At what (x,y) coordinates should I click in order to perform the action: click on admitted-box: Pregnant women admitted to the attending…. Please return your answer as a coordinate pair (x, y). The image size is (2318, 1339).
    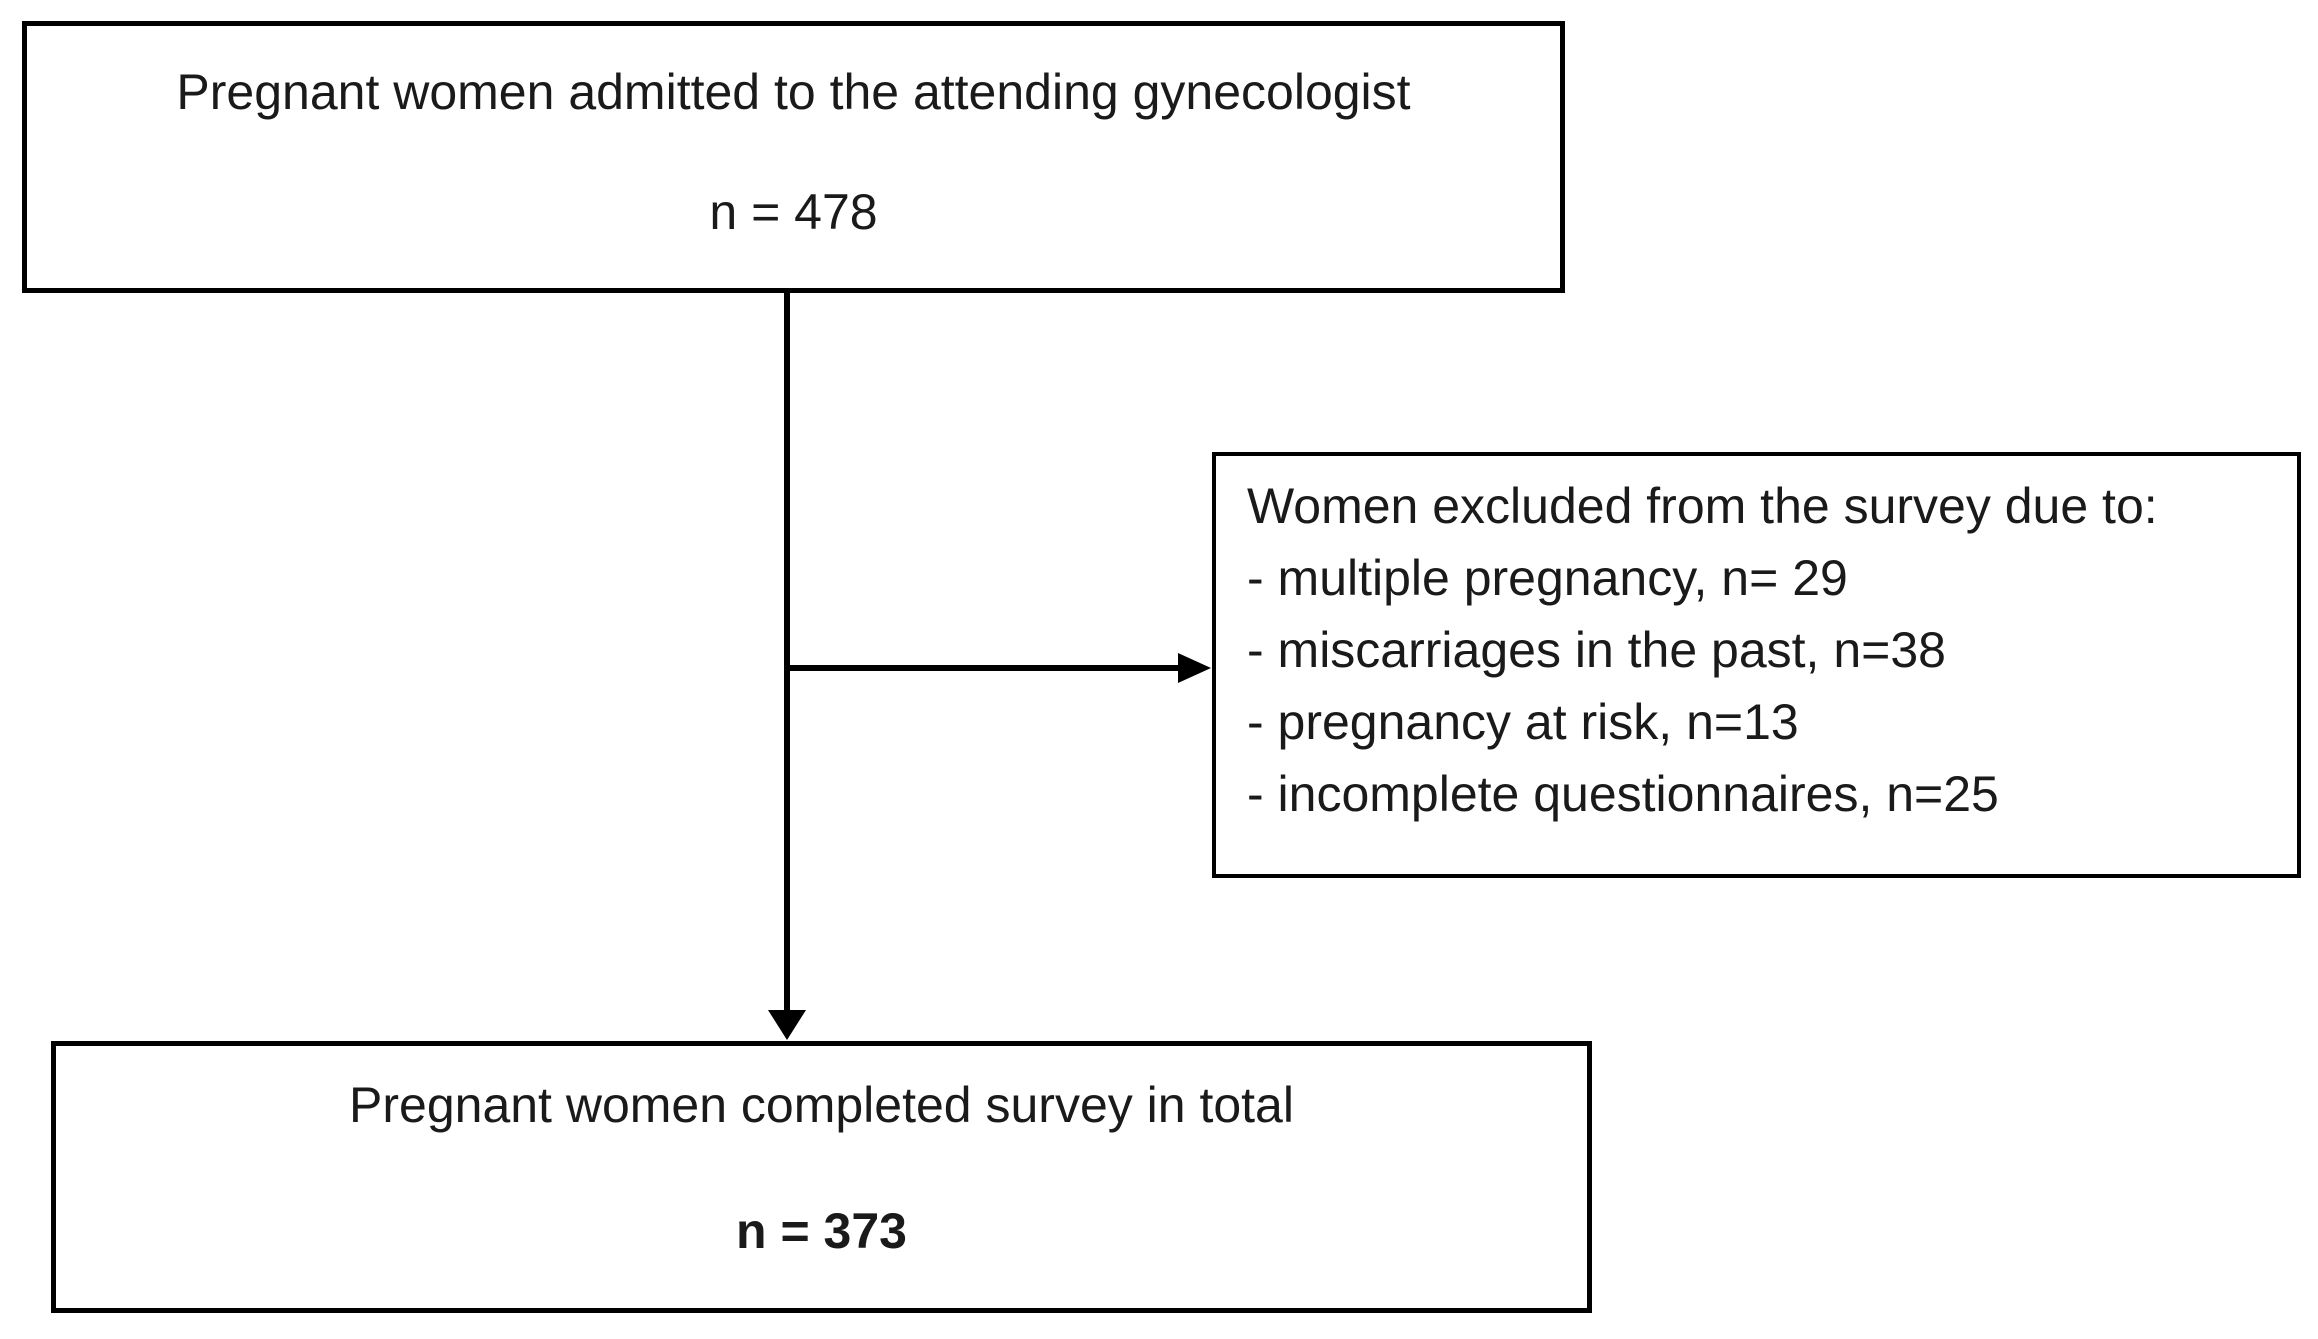
    Looking at the image, I should click on (793, 157).